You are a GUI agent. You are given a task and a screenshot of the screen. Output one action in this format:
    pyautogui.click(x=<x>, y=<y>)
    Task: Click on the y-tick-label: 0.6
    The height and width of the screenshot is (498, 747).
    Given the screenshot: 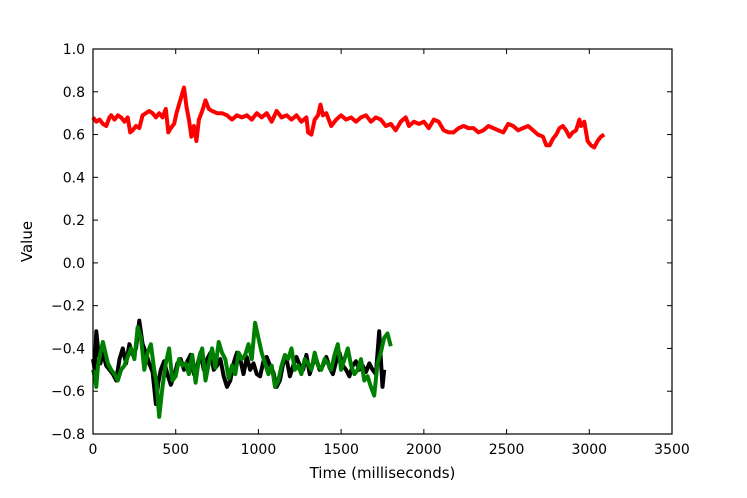 What is the action you would take?
    pyautogui.click(x=74, y=136)
    